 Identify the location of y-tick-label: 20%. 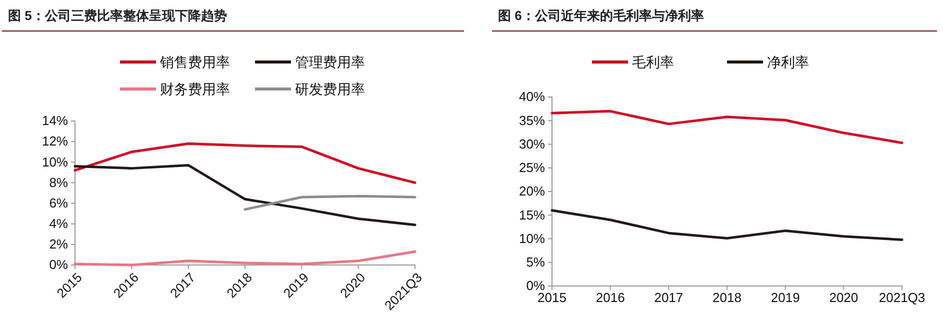
(532, 191).